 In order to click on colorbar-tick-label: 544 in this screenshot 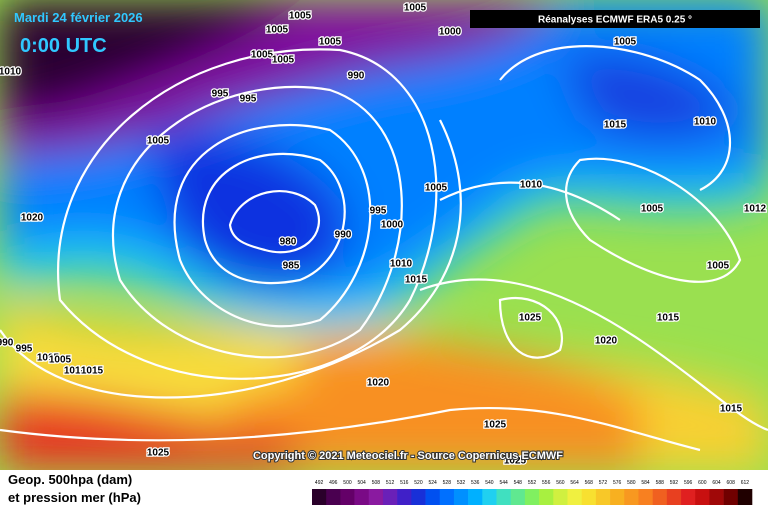, I will do `click(503, 483)`.